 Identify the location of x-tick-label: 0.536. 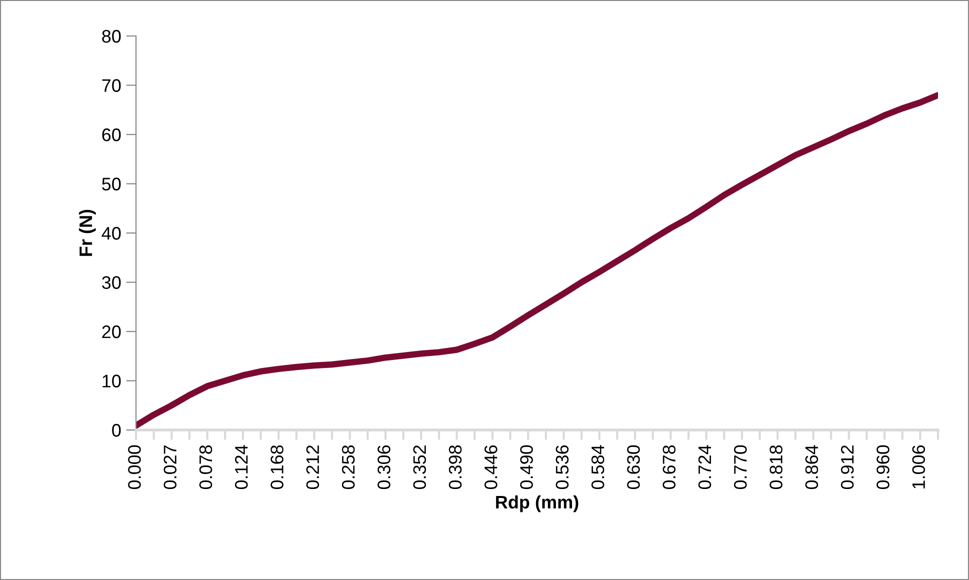
(562, 467).